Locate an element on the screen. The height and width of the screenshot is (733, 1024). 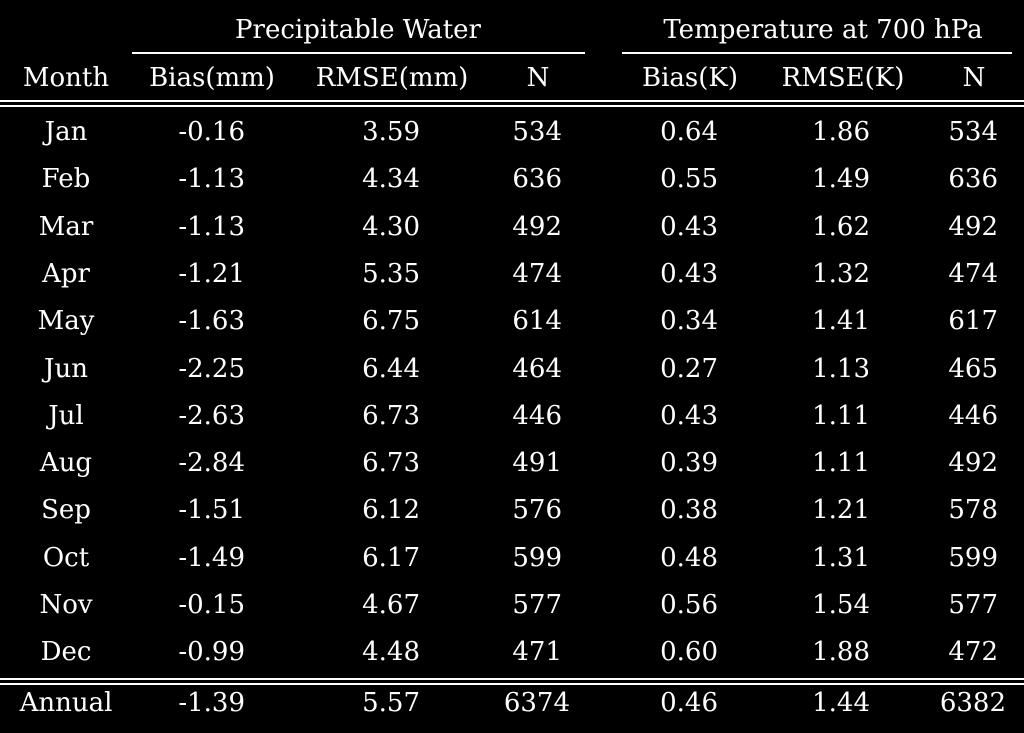
column-header-pw-rmse: RMSE(mm) is located at coordinates (392, 78).